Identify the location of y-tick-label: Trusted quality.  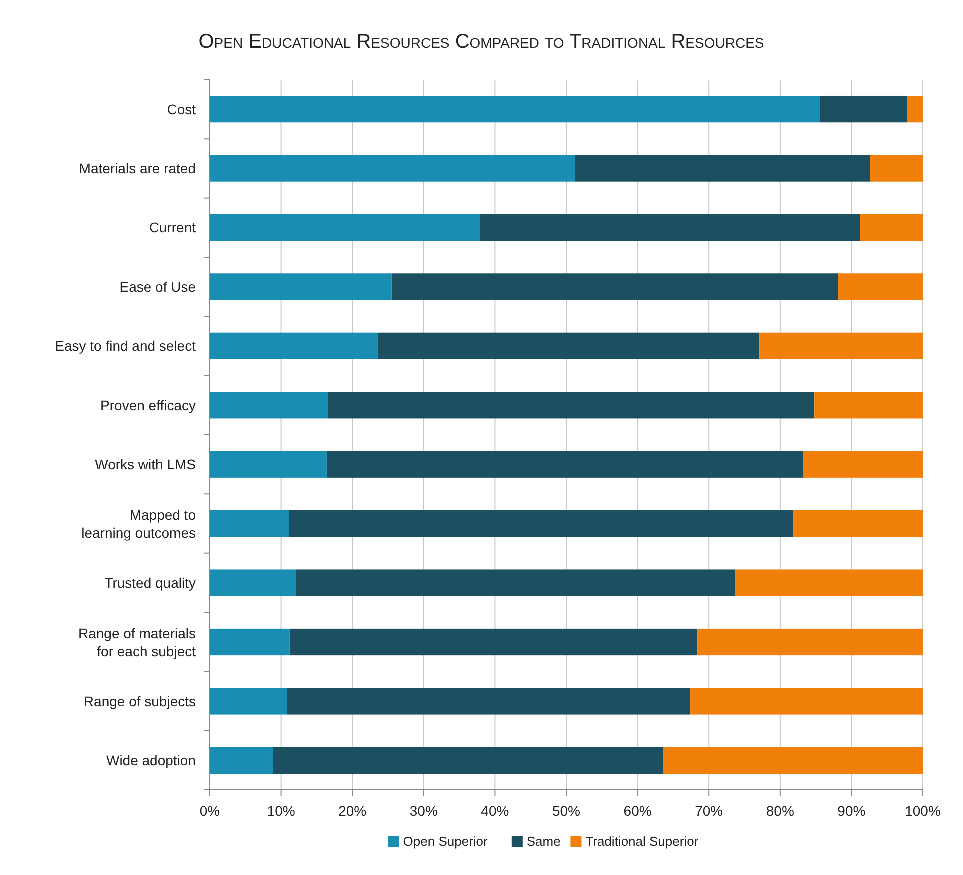
(150, 583).